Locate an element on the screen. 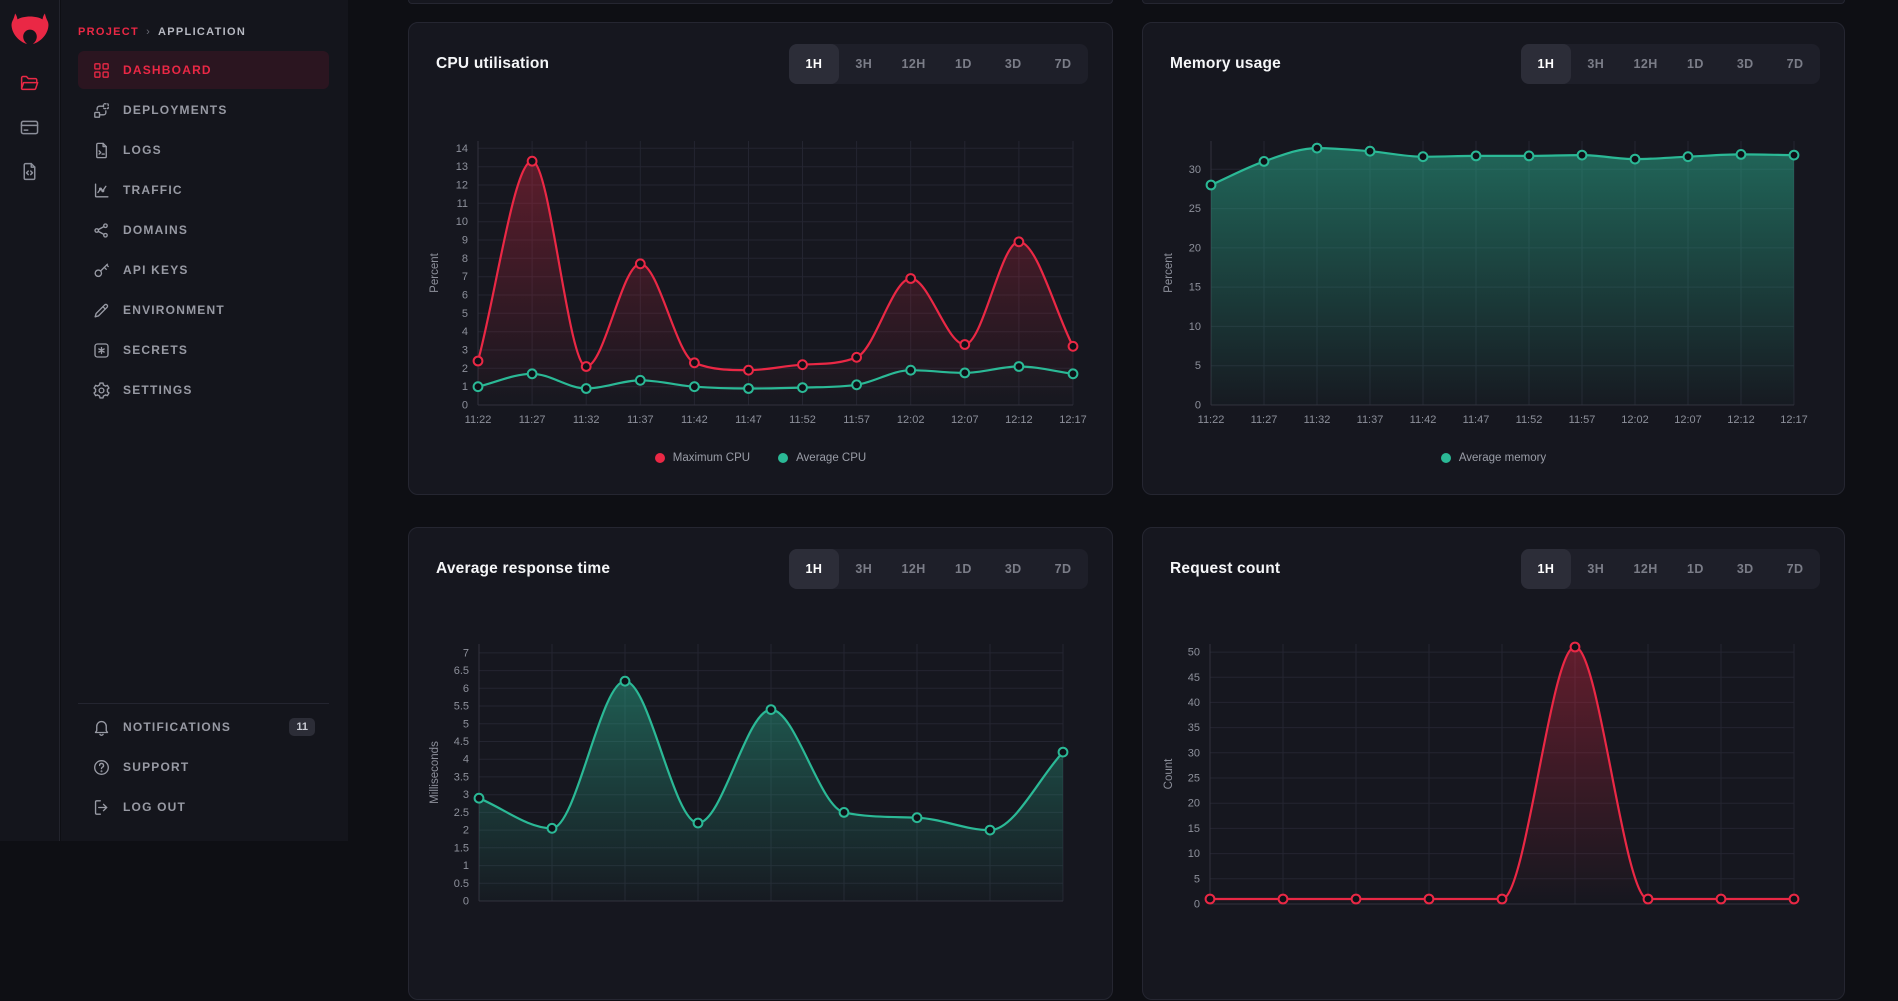  svg-text: 3.5 is located at coordinates (461, 777).